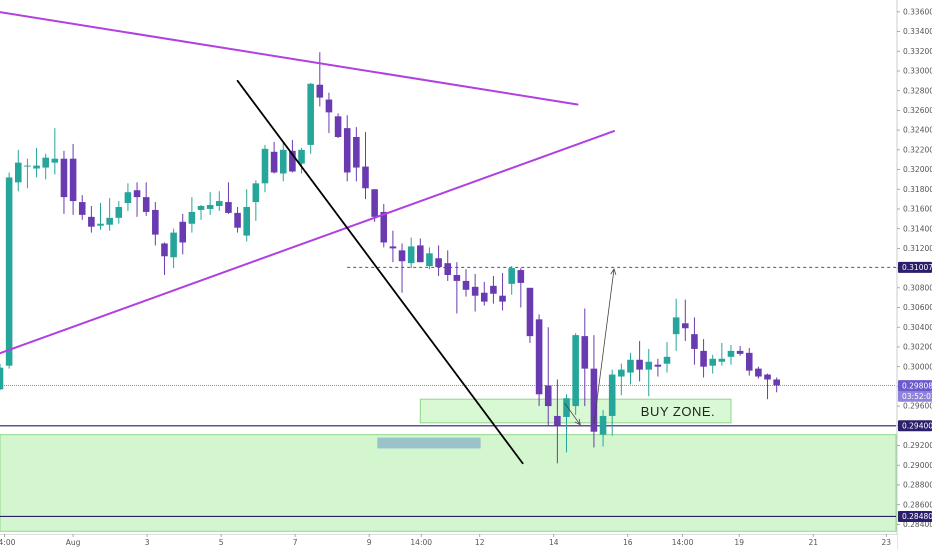 The image size is (932, 550). I want to click on upper-channel-line, so click(289, 58).